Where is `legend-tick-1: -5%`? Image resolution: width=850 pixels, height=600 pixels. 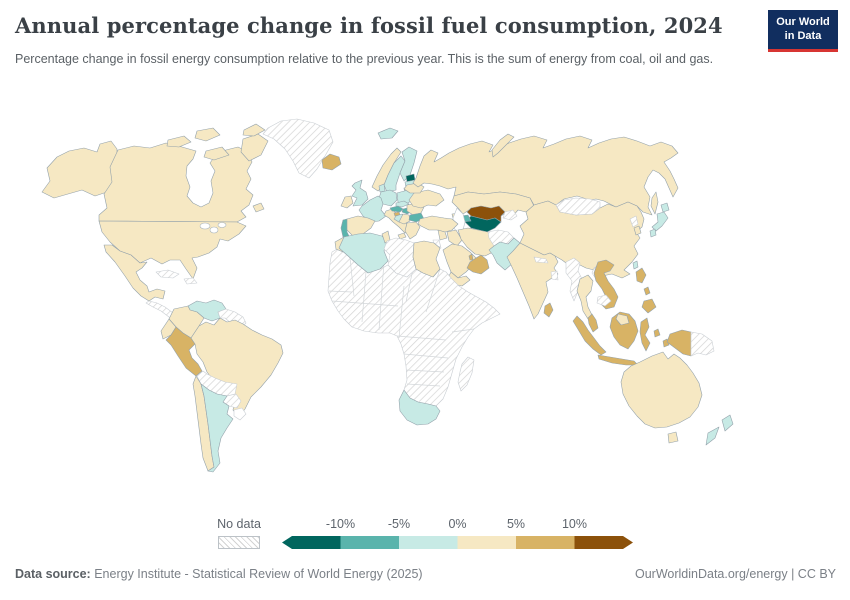 legend-tick-1: -5% is located at coordinates (399, 524).